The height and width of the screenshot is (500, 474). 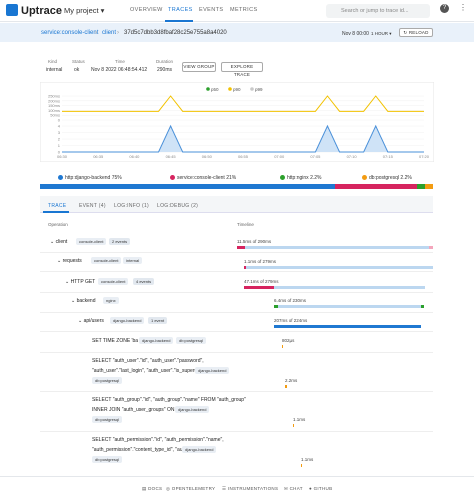 I want to click on span-row-set-time-zone: SET TIME ZONE 'ba, so click(x=115, y=341).